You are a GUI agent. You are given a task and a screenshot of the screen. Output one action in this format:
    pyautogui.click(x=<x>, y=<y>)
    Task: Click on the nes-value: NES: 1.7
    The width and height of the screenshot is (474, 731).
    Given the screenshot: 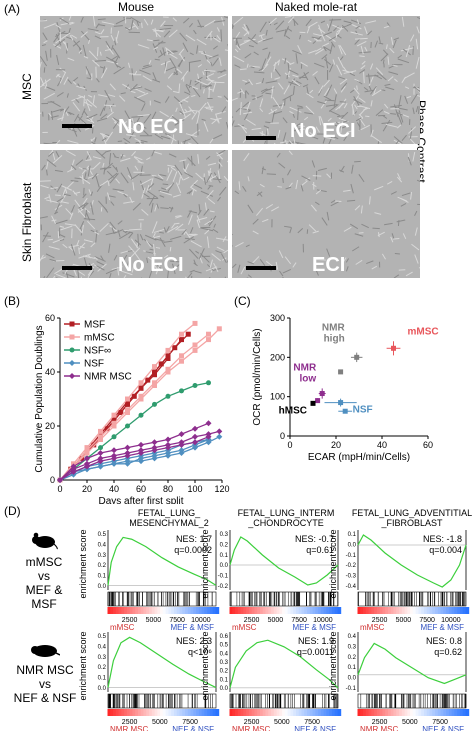 What is the action you would take?
    pyautogui.click(x=194, y=539)
    